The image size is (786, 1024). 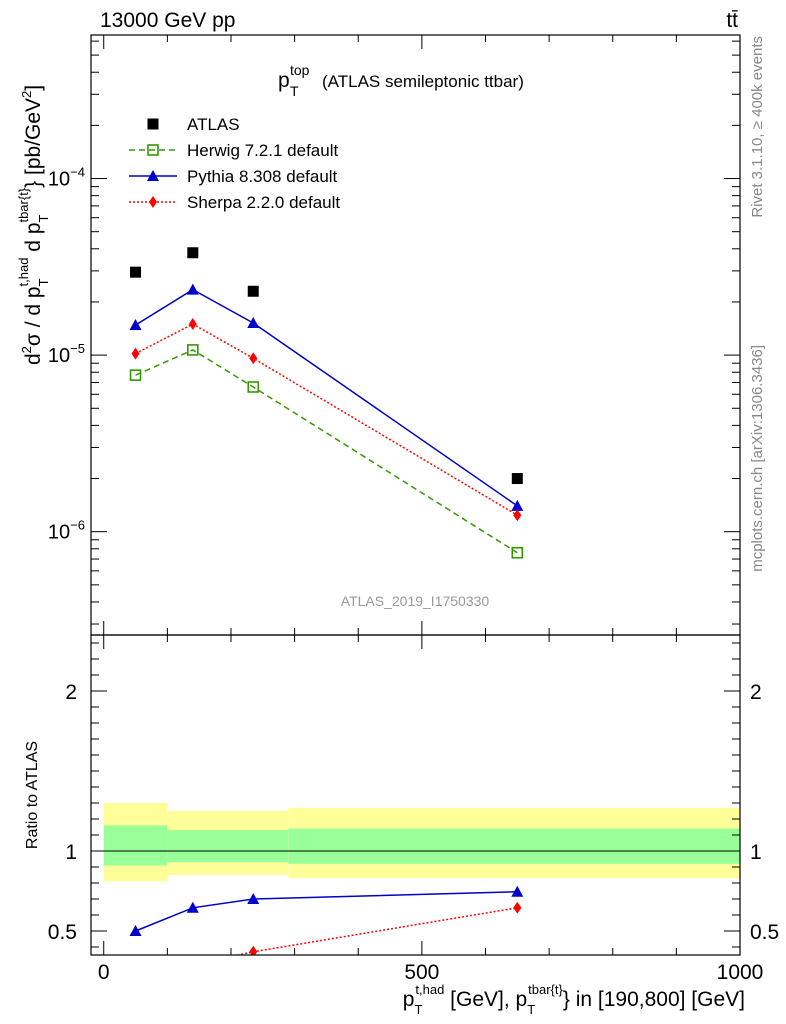 I want to click on legend-label-sherpa: Sherpa 2.2.0 default, so click(x=263, y=202).